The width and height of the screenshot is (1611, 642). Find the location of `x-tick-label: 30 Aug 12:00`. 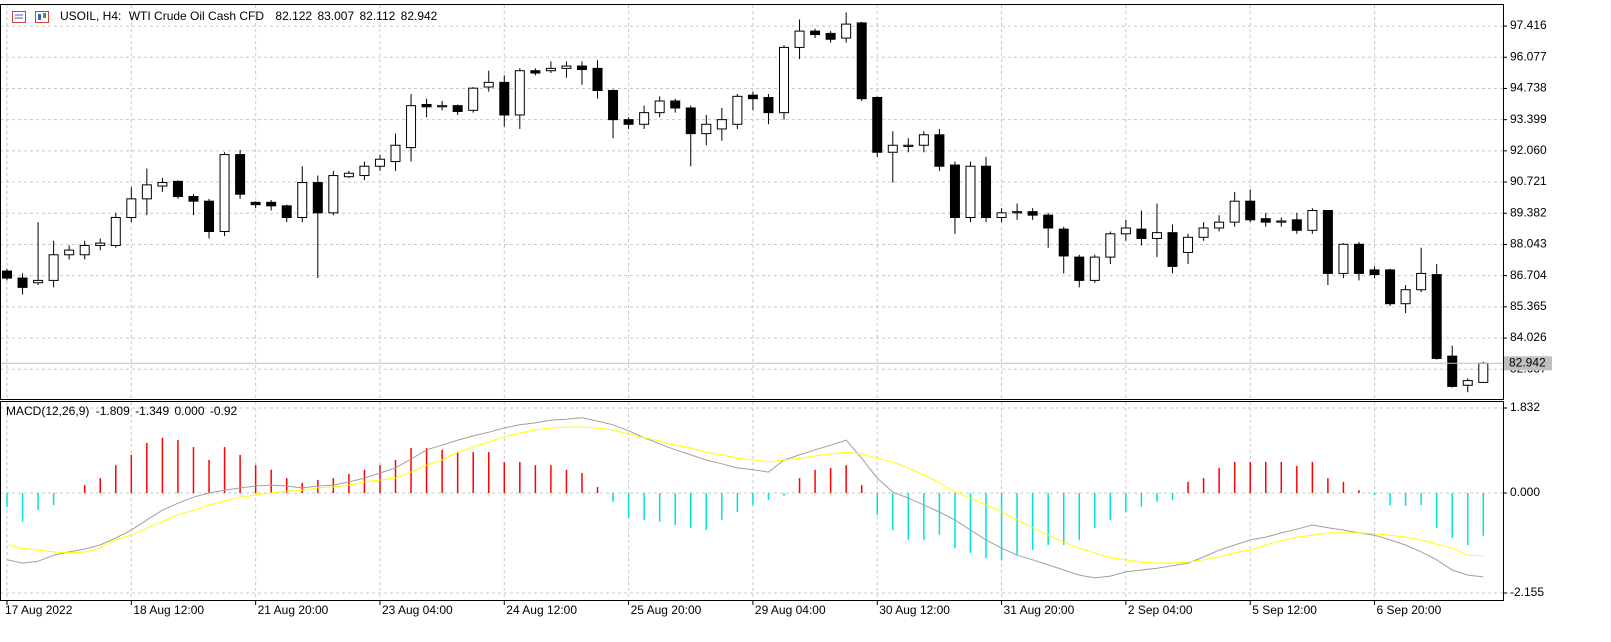

x-tick-label: 30 Aug 12:00 is located at coordinates (914, 610).